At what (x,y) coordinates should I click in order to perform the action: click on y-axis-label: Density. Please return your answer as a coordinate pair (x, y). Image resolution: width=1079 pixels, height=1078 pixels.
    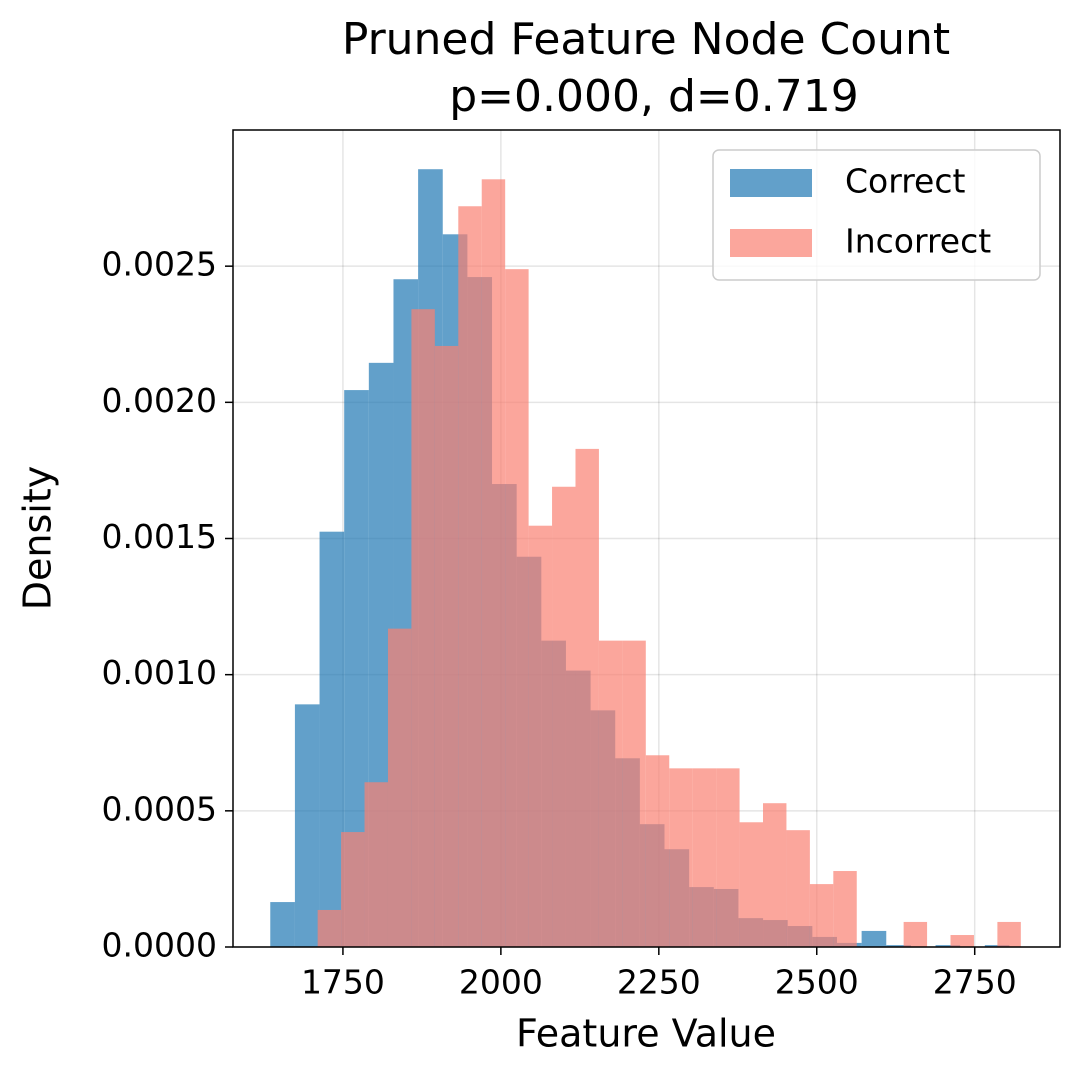
    Looking at the image, I should click on (38, 538).